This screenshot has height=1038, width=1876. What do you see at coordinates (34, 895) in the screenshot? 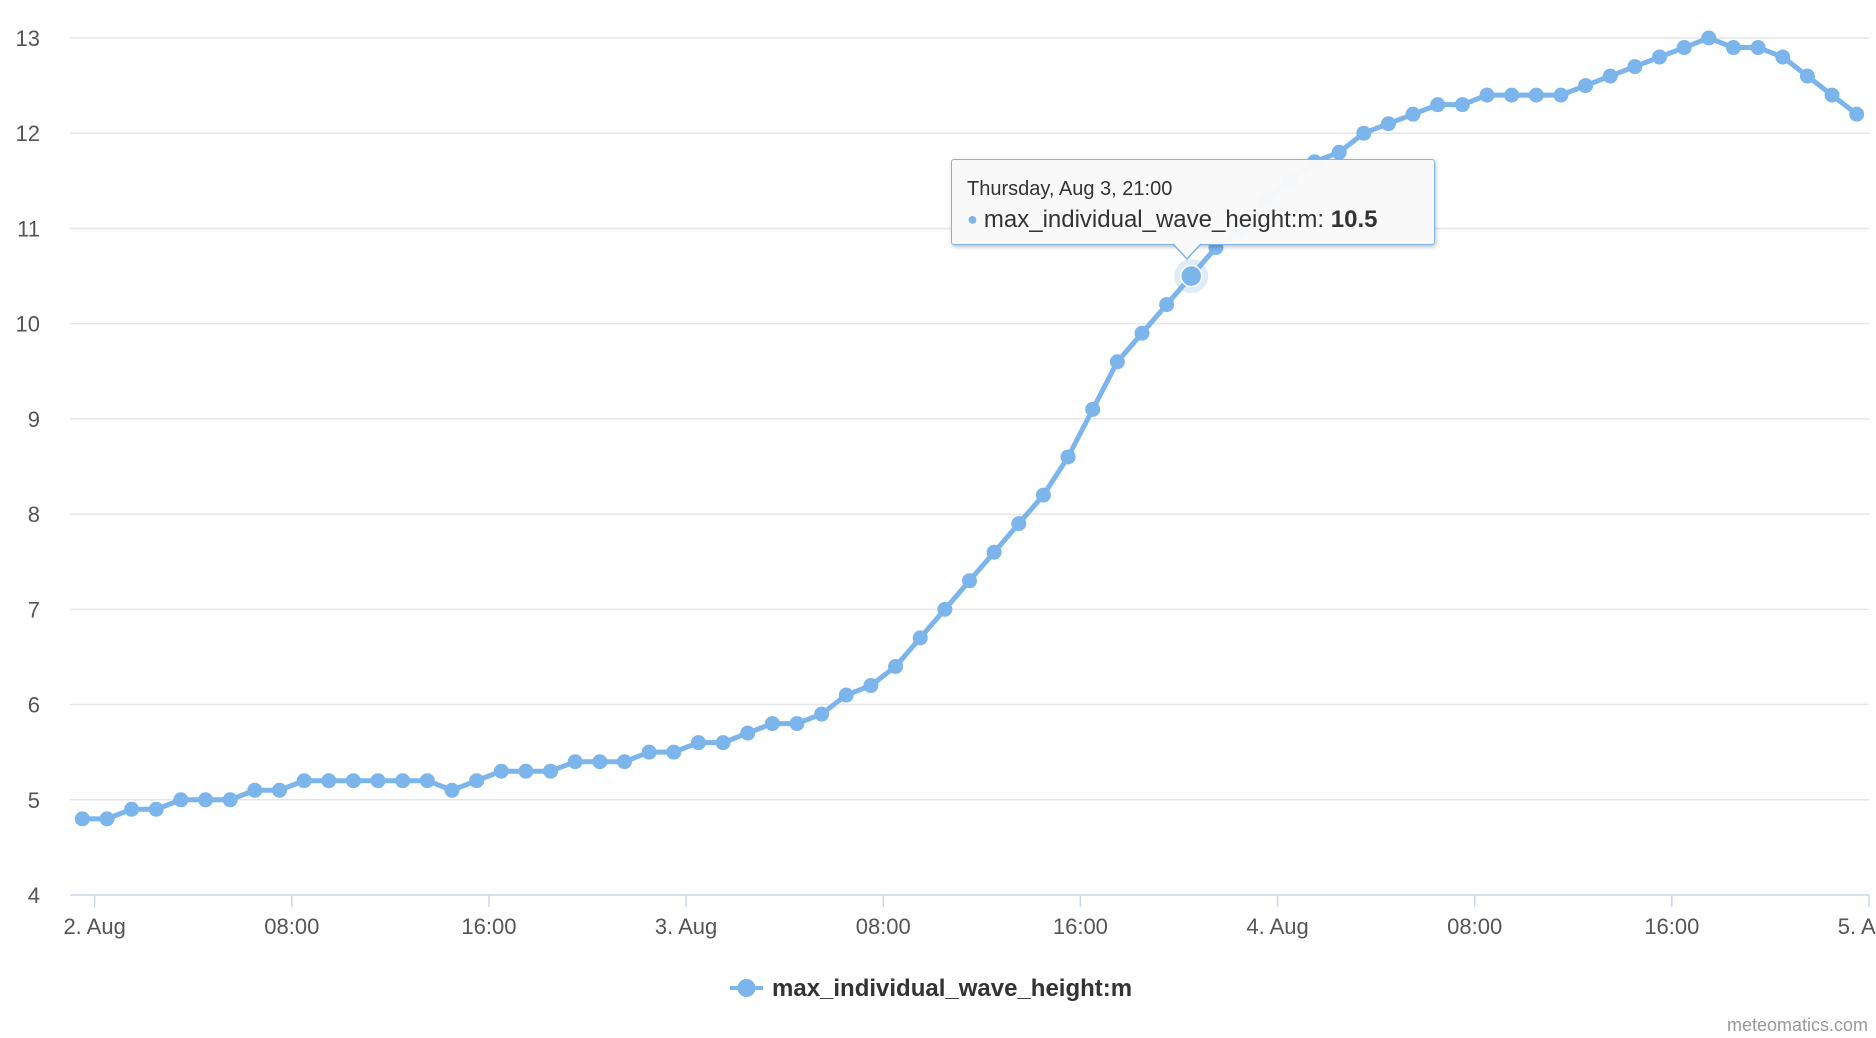
I see `y-tick-label: 4` at bounding box center [34, 895].